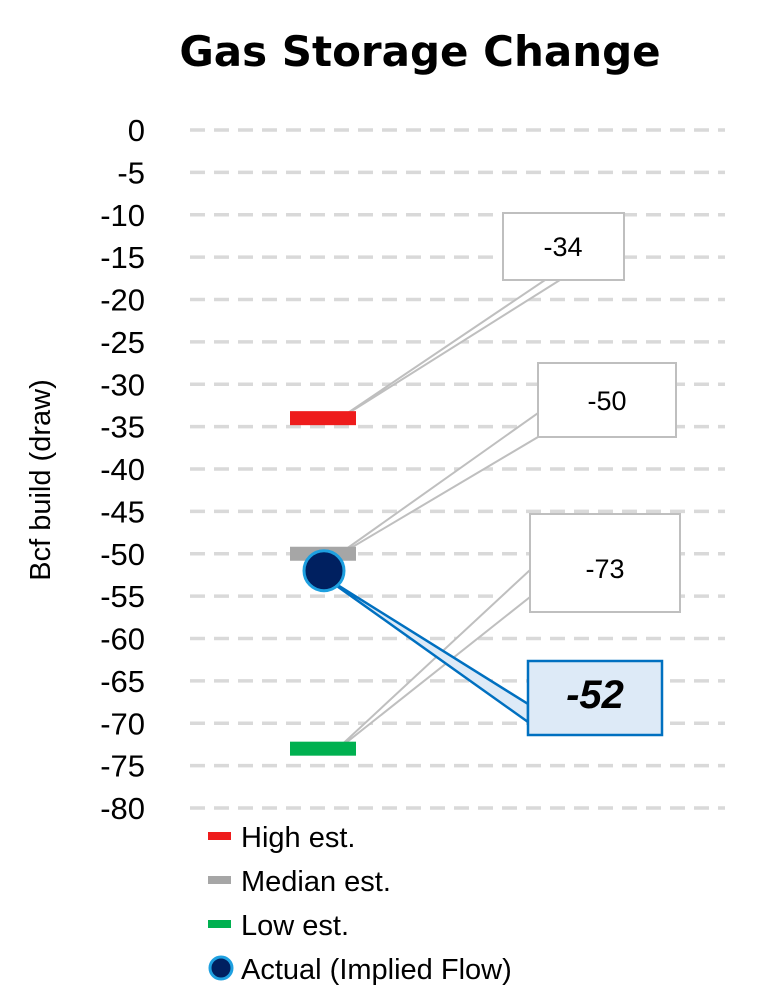 The image size is (776, 991). Describe the element at coordinates (219, 924) in the screenshot. I see `legend-swatch-low-est` at that location.